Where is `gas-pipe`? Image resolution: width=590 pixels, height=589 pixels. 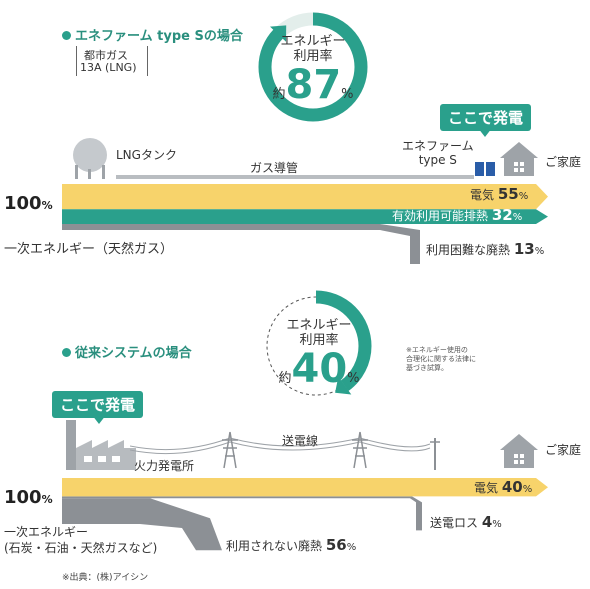 gas-pipe is located at coordinates (295, 177).